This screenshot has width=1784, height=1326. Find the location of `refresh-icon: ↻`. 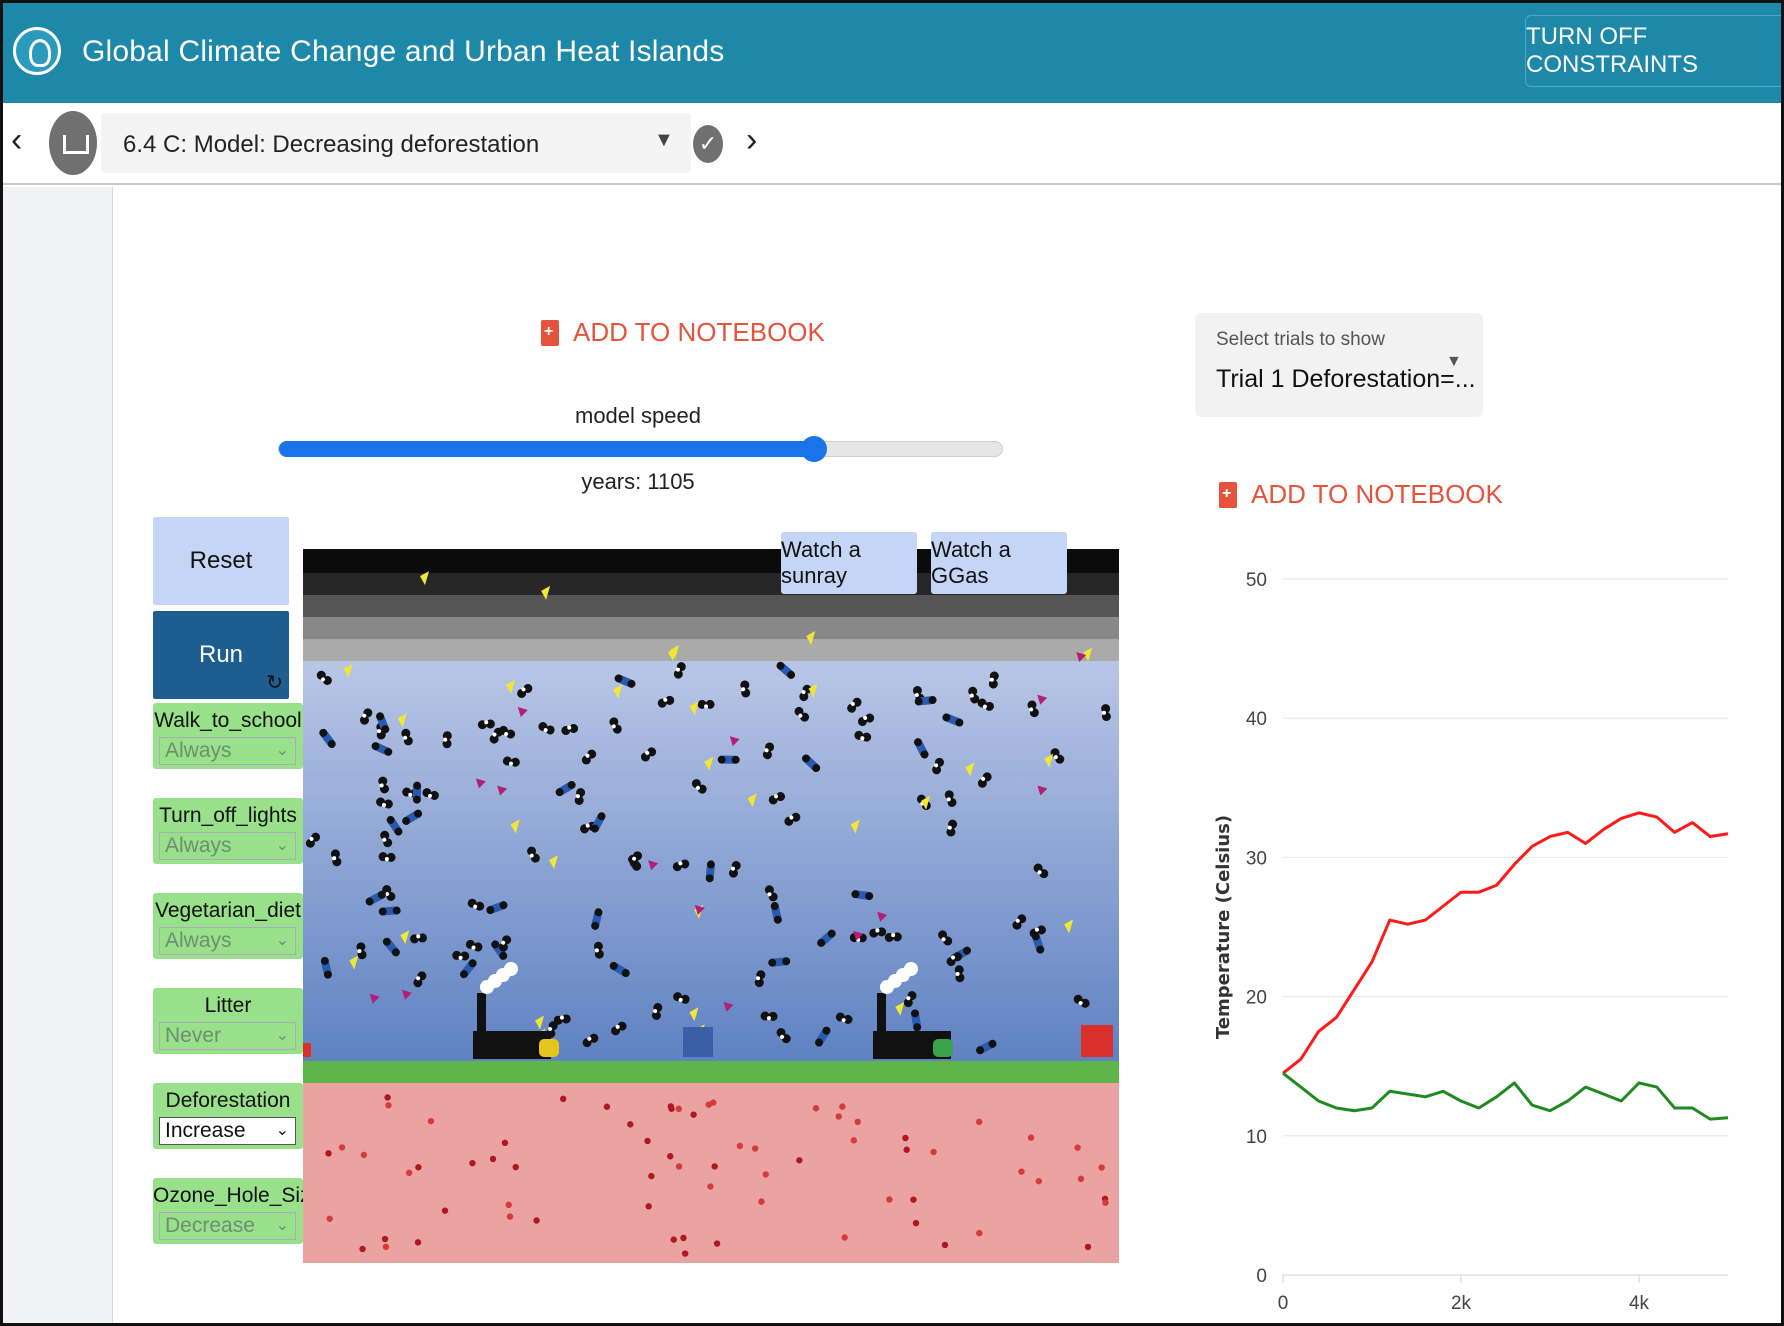

refresh-icon: ↻ is located at coordinates (274, 683).